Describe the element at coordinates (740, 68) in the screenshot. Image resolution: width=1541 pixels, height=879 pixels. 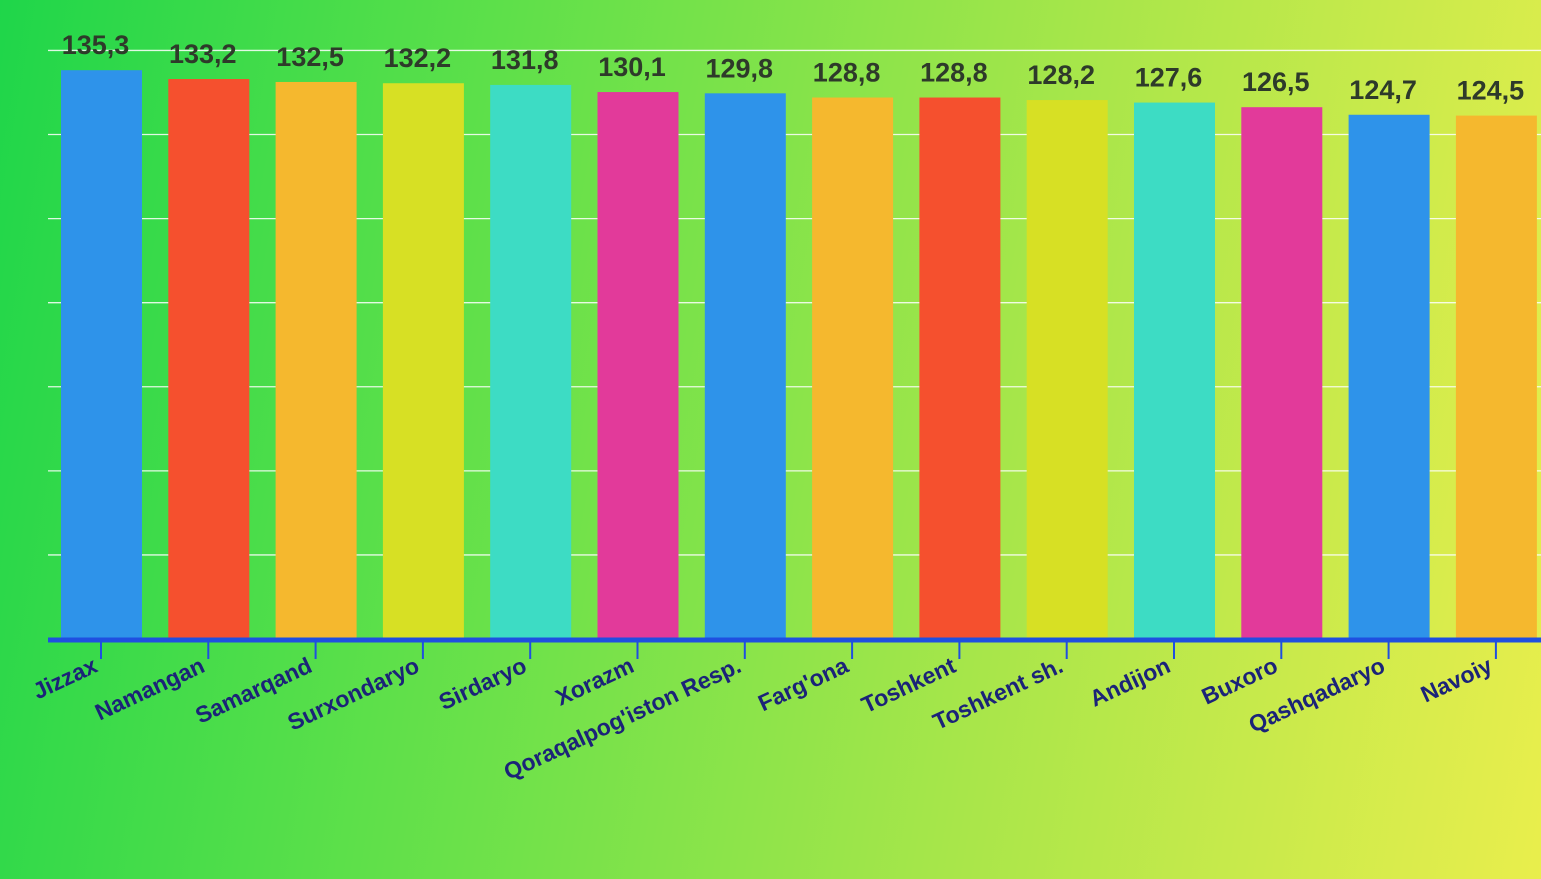
I see `data-label: 129,8` at that location.